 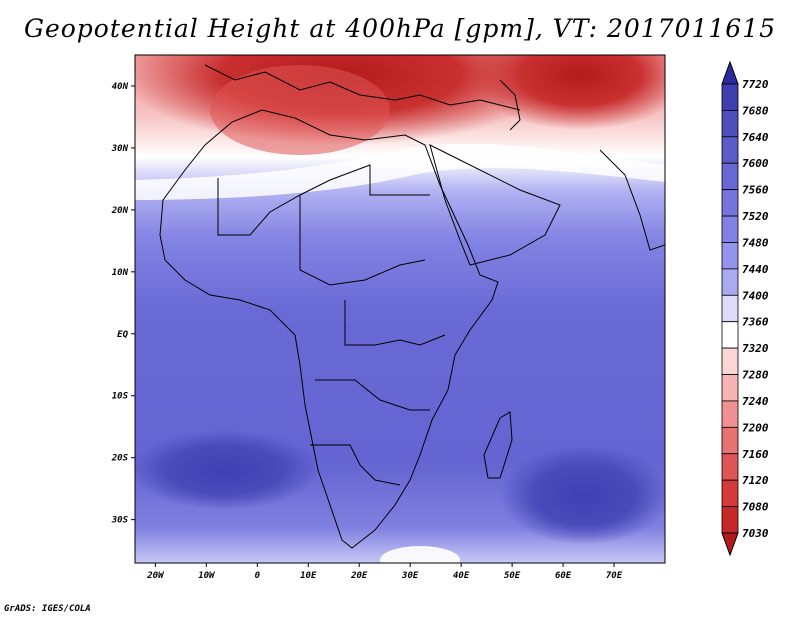 I want to click on border-central, so click(x=395, y=323).